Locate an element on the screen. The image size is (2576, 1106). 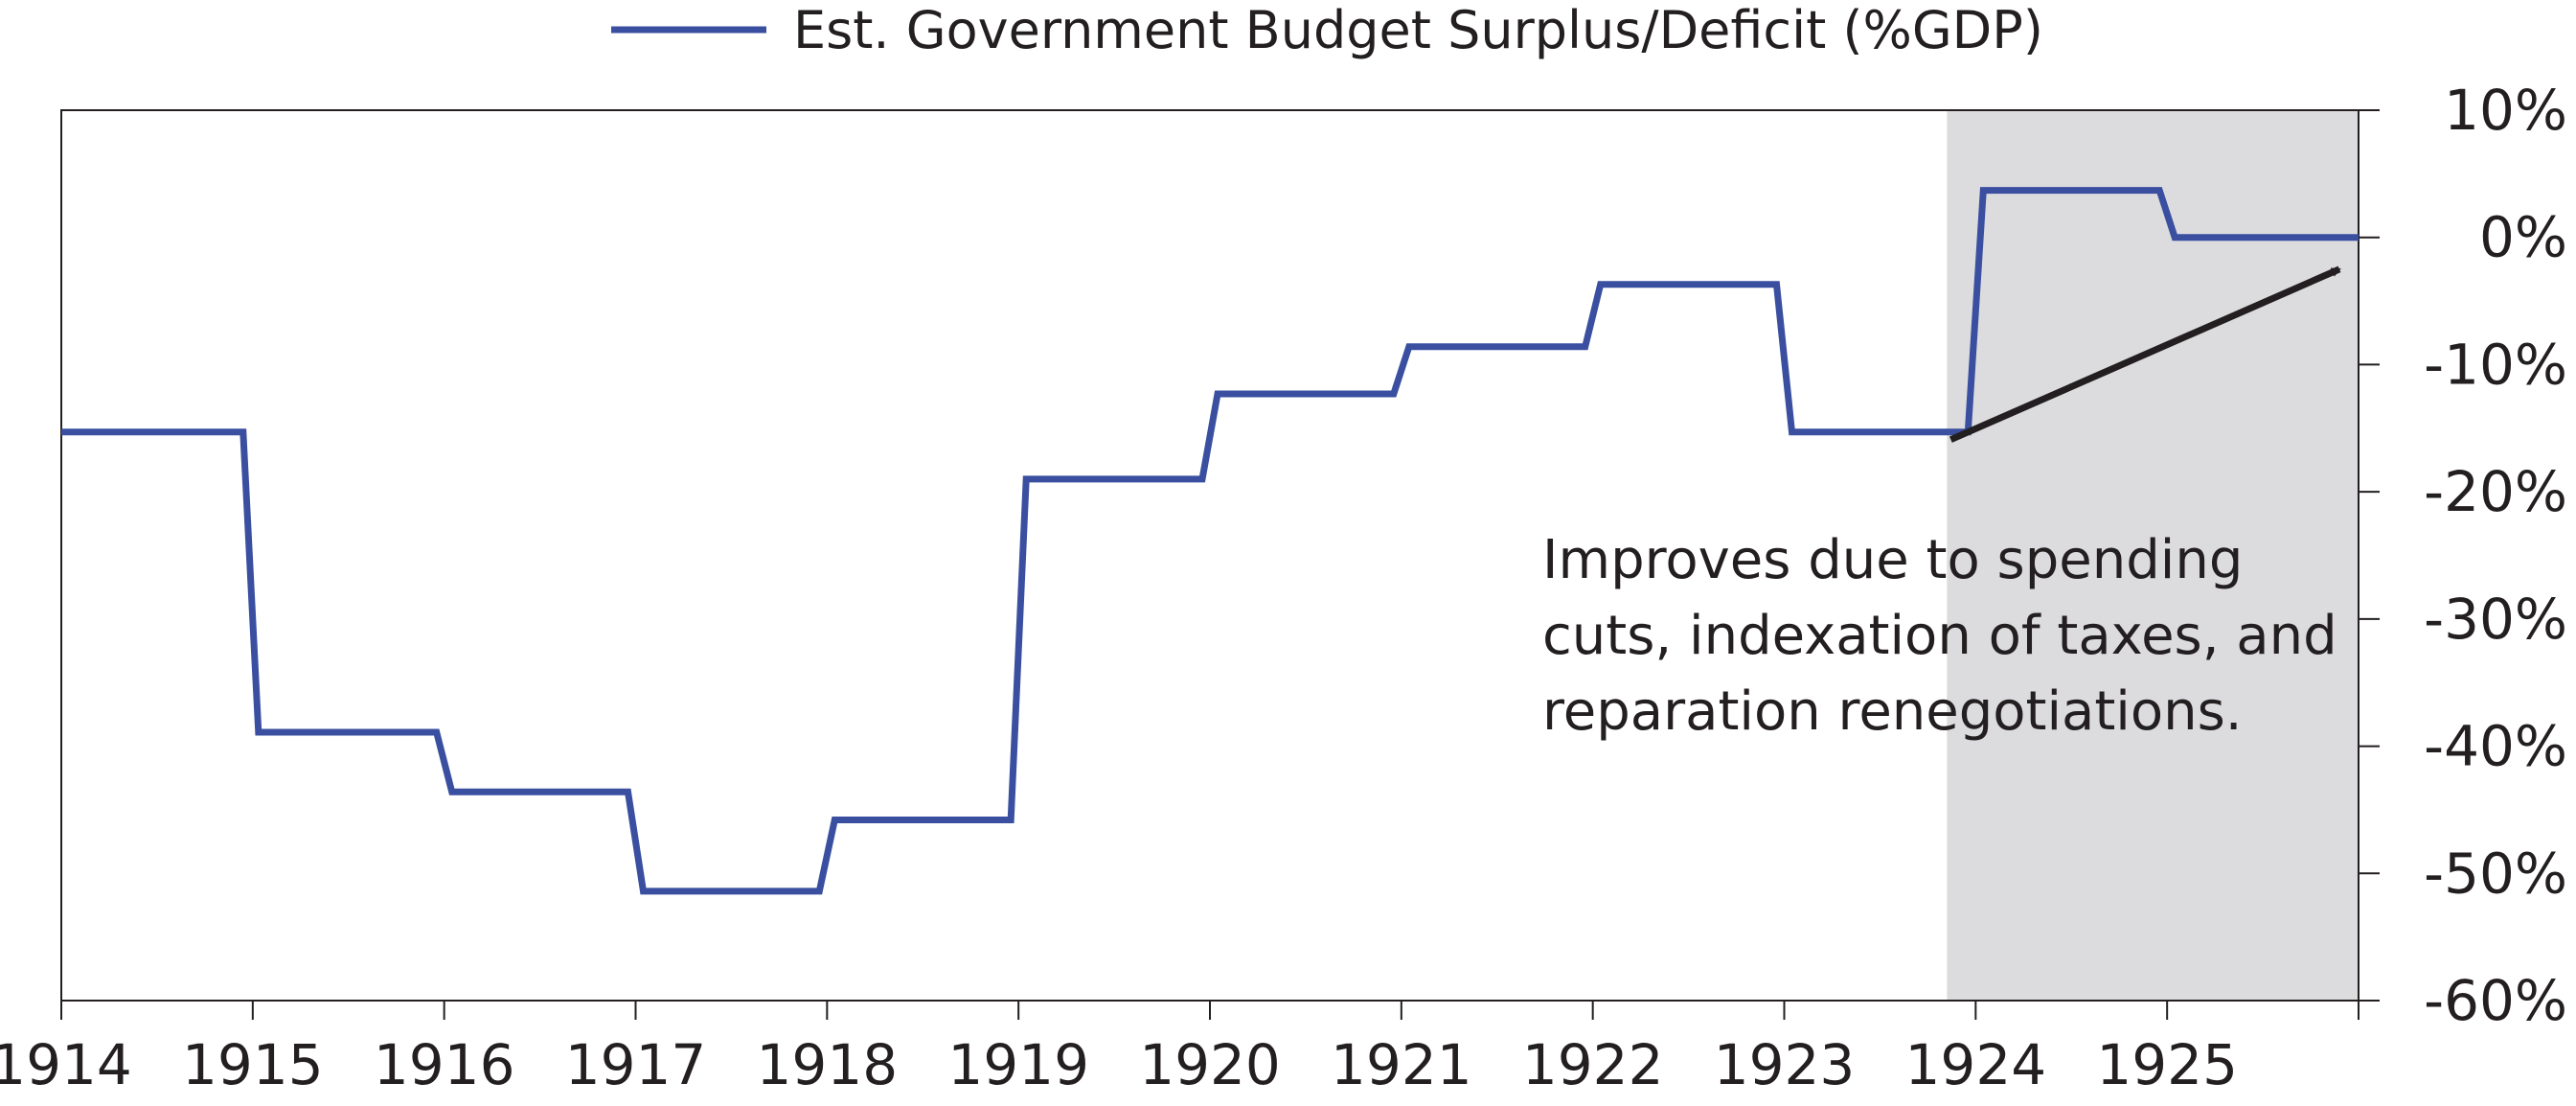
x-tick-label: 1914 is located at coordinates (66, 1064).